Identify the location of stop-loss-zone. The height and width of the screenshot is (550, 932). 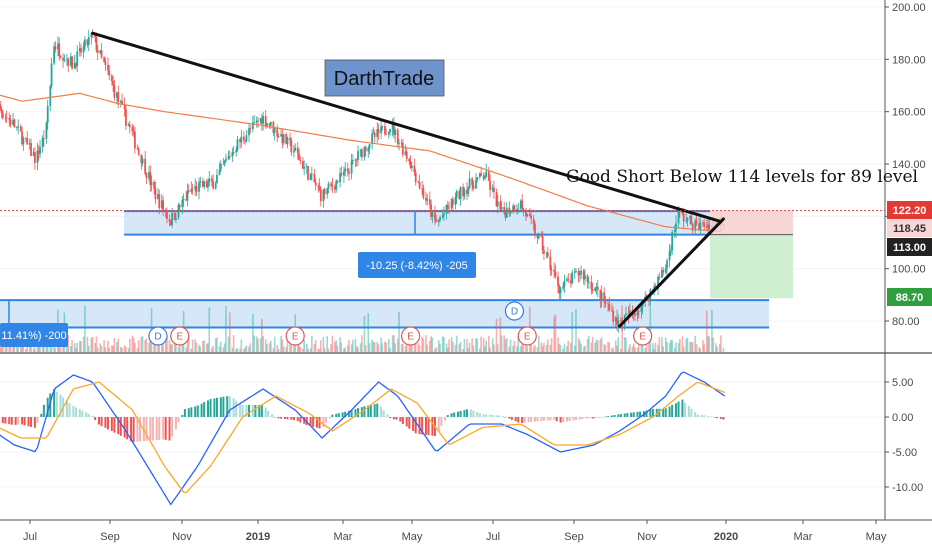
(751, 222).